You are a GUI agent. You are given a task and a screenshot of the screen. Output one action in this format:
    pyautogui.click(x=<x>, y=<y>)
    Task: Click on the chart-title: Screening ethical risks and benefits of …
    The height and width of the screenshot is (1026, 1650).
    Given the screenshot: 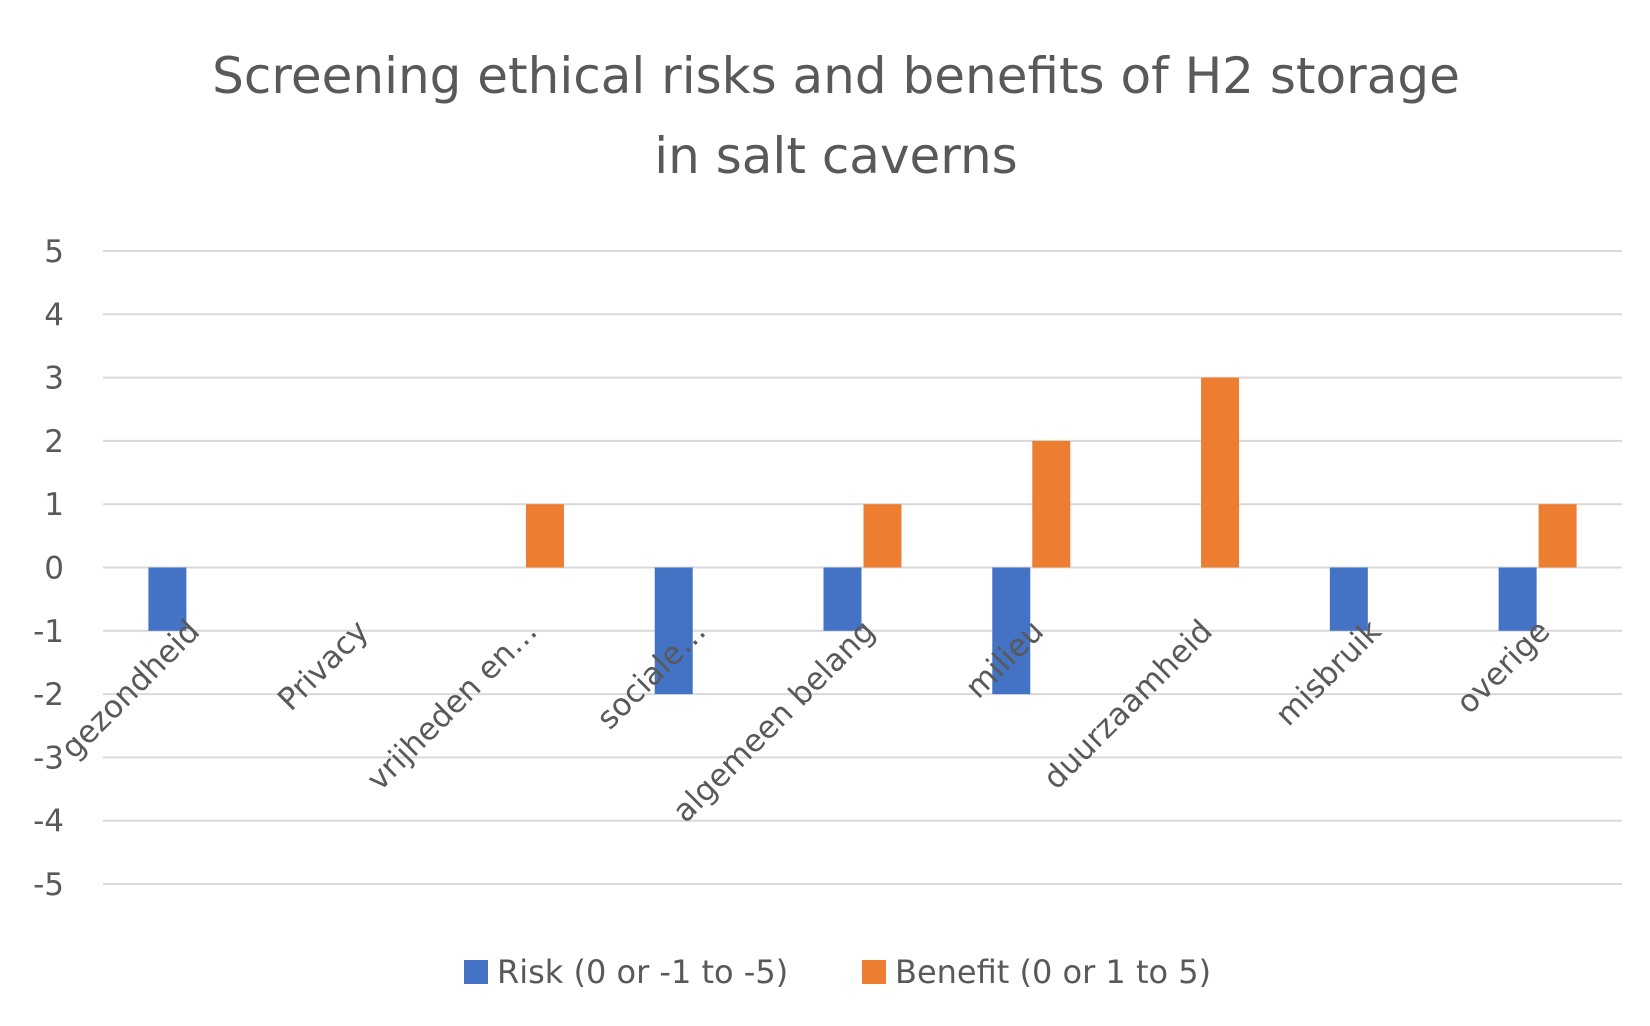 What is the action you would take?
    pyautogui.click(x=836, y=116)
    